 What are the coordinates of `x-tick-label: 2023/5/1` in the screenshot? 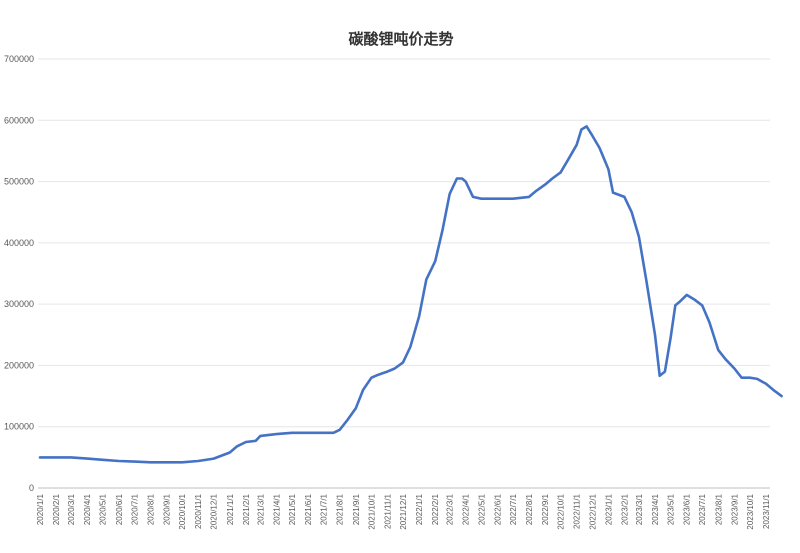 It's located at (671, 509).